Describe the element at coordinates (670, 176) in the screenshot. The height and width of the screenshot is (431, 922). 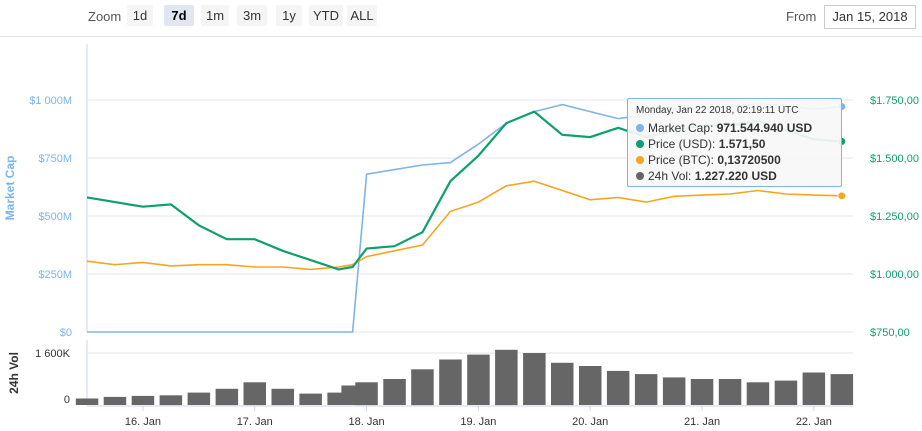
I see `tooltip-label: 24h Vol:` at that location.